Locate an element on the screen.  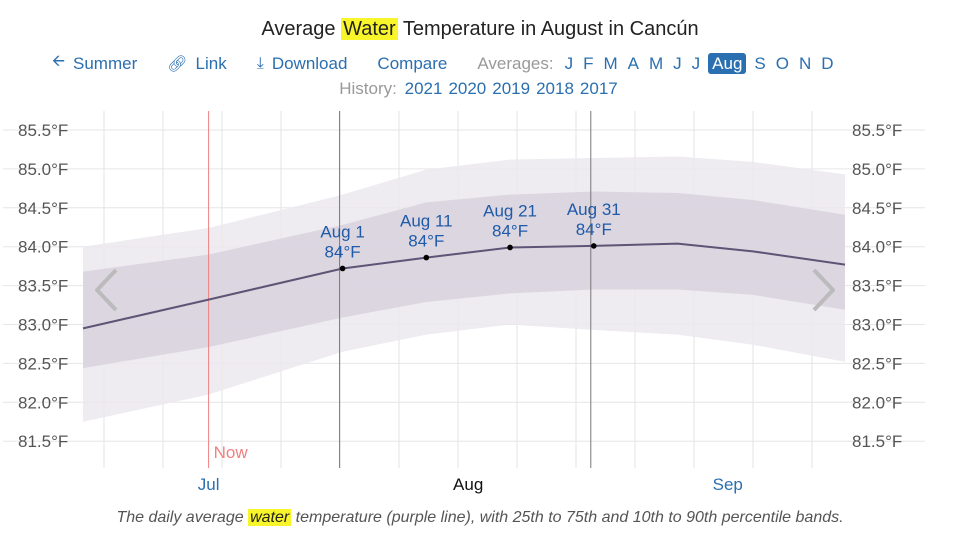
y-tick-label-right: 81.5°F is located at coordinates (877, 441).